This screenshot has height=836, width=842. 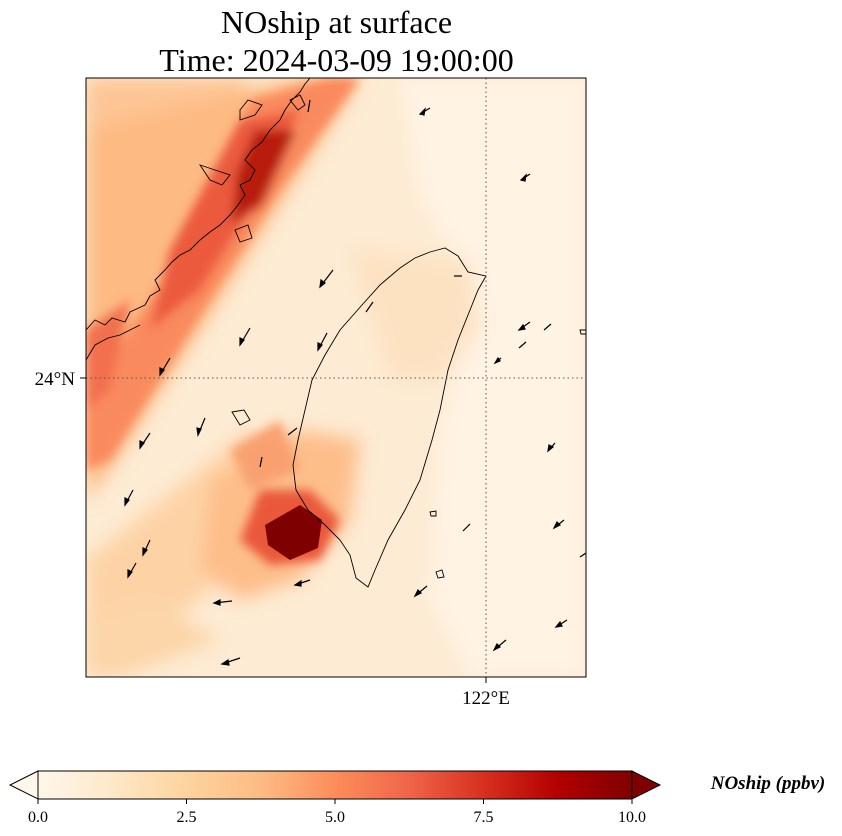 I want to click on map-title-line-2: Time: 2024-03-09 19:00:00, so click(x=336, y=60).